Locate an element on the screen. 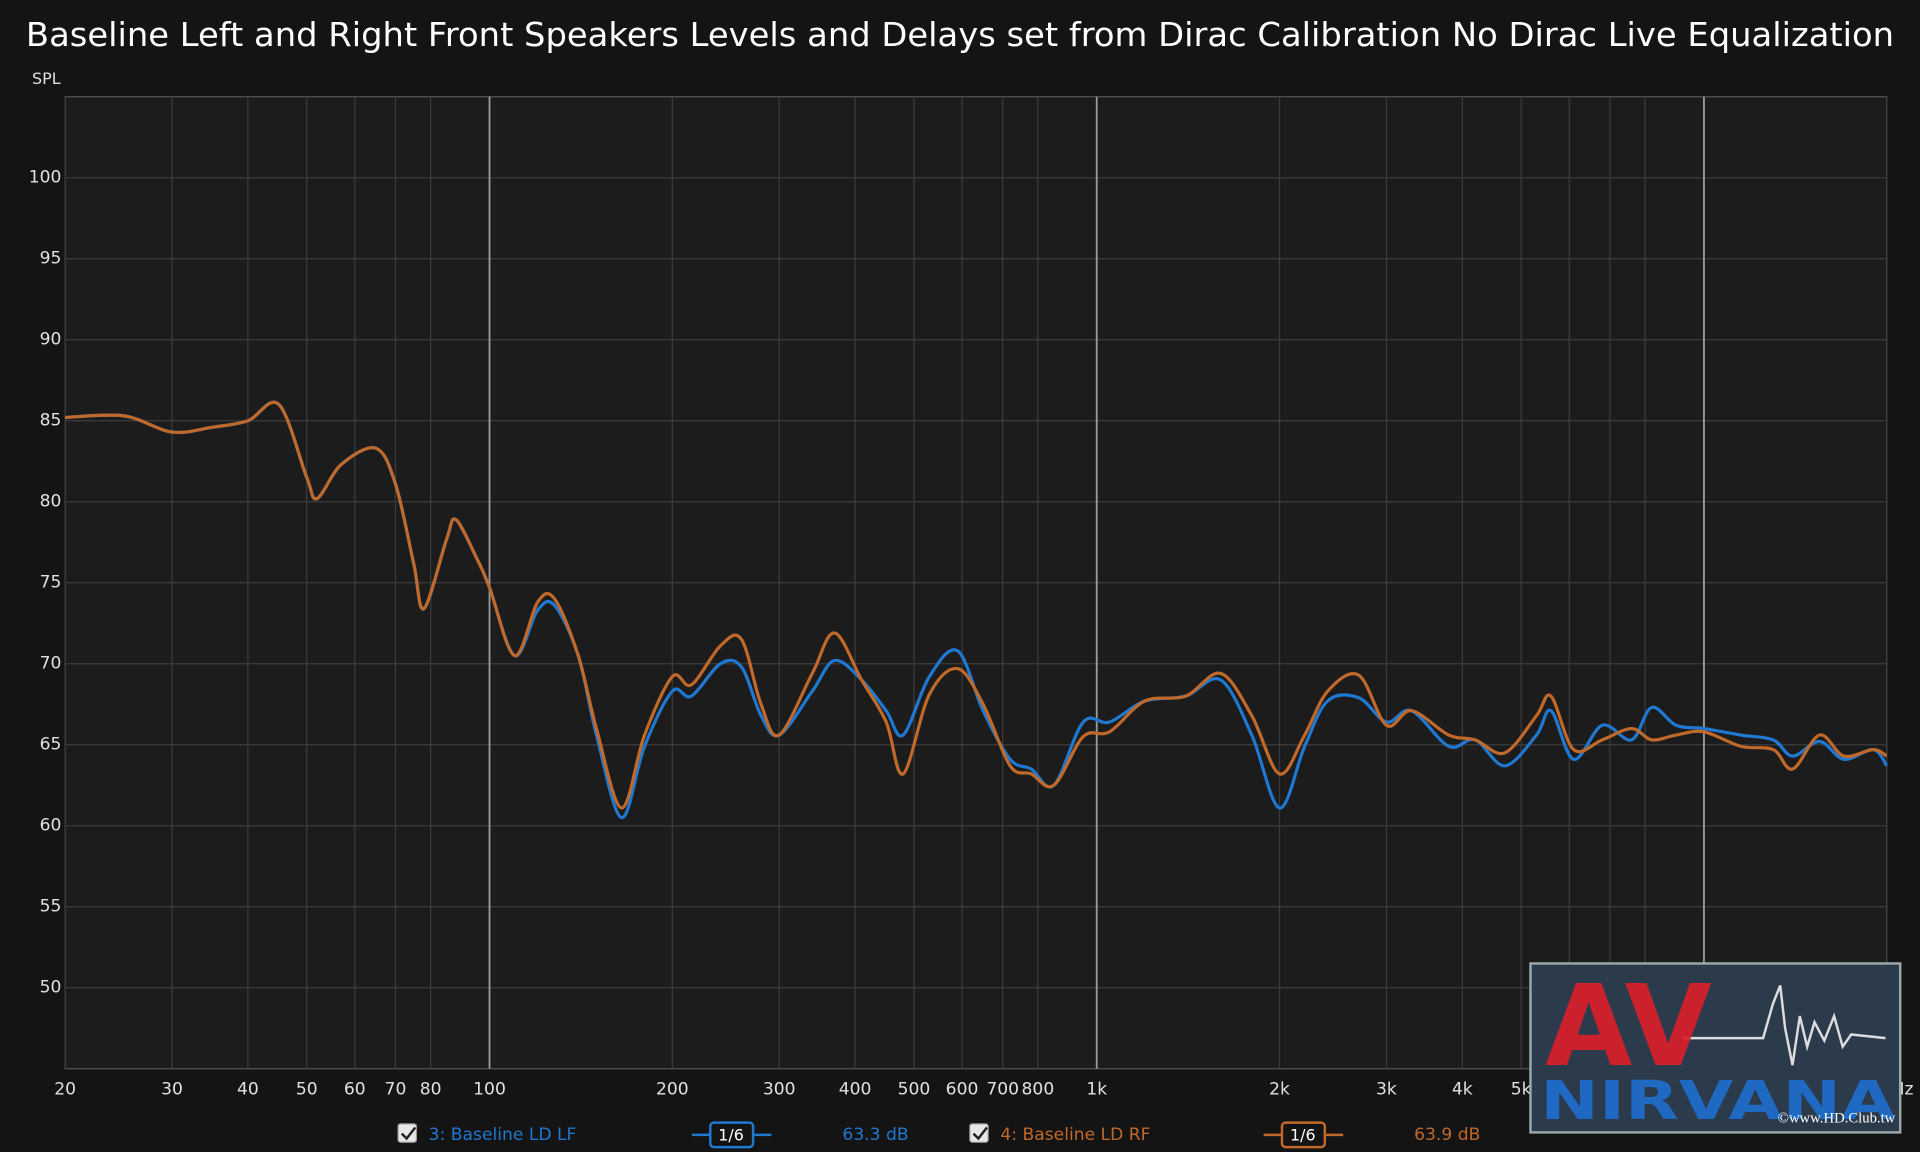 Image resolution: width=1920 pixels, height=1152 pixels. logo-box is located at coordinates (1715, 1048).